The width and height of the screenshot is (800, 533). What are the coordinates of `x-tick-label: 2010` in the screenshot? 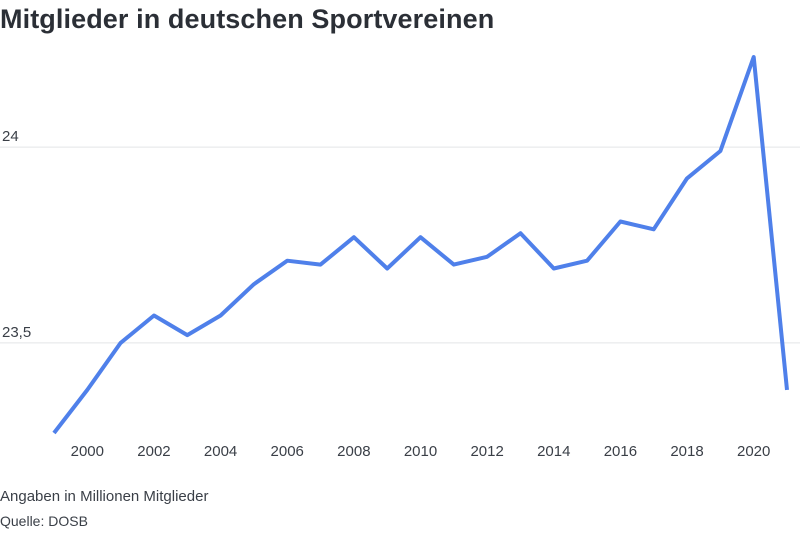 It's located at (420, 451).